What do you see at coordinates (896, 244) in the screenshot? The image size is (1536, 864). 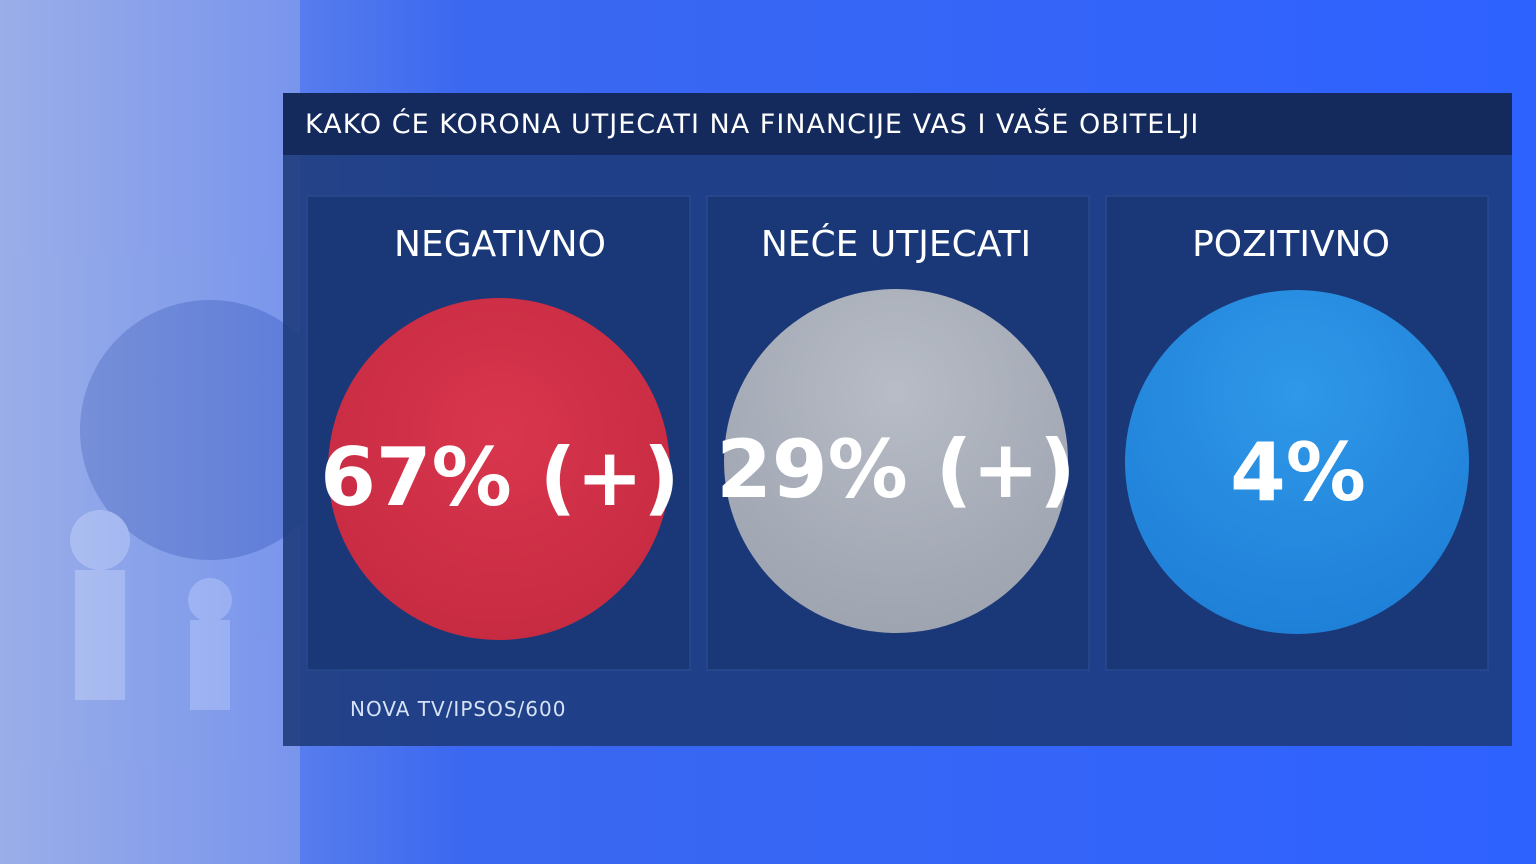 I see `panel-label: NEĆE UTJECATI` at bounding box center [896, 244].